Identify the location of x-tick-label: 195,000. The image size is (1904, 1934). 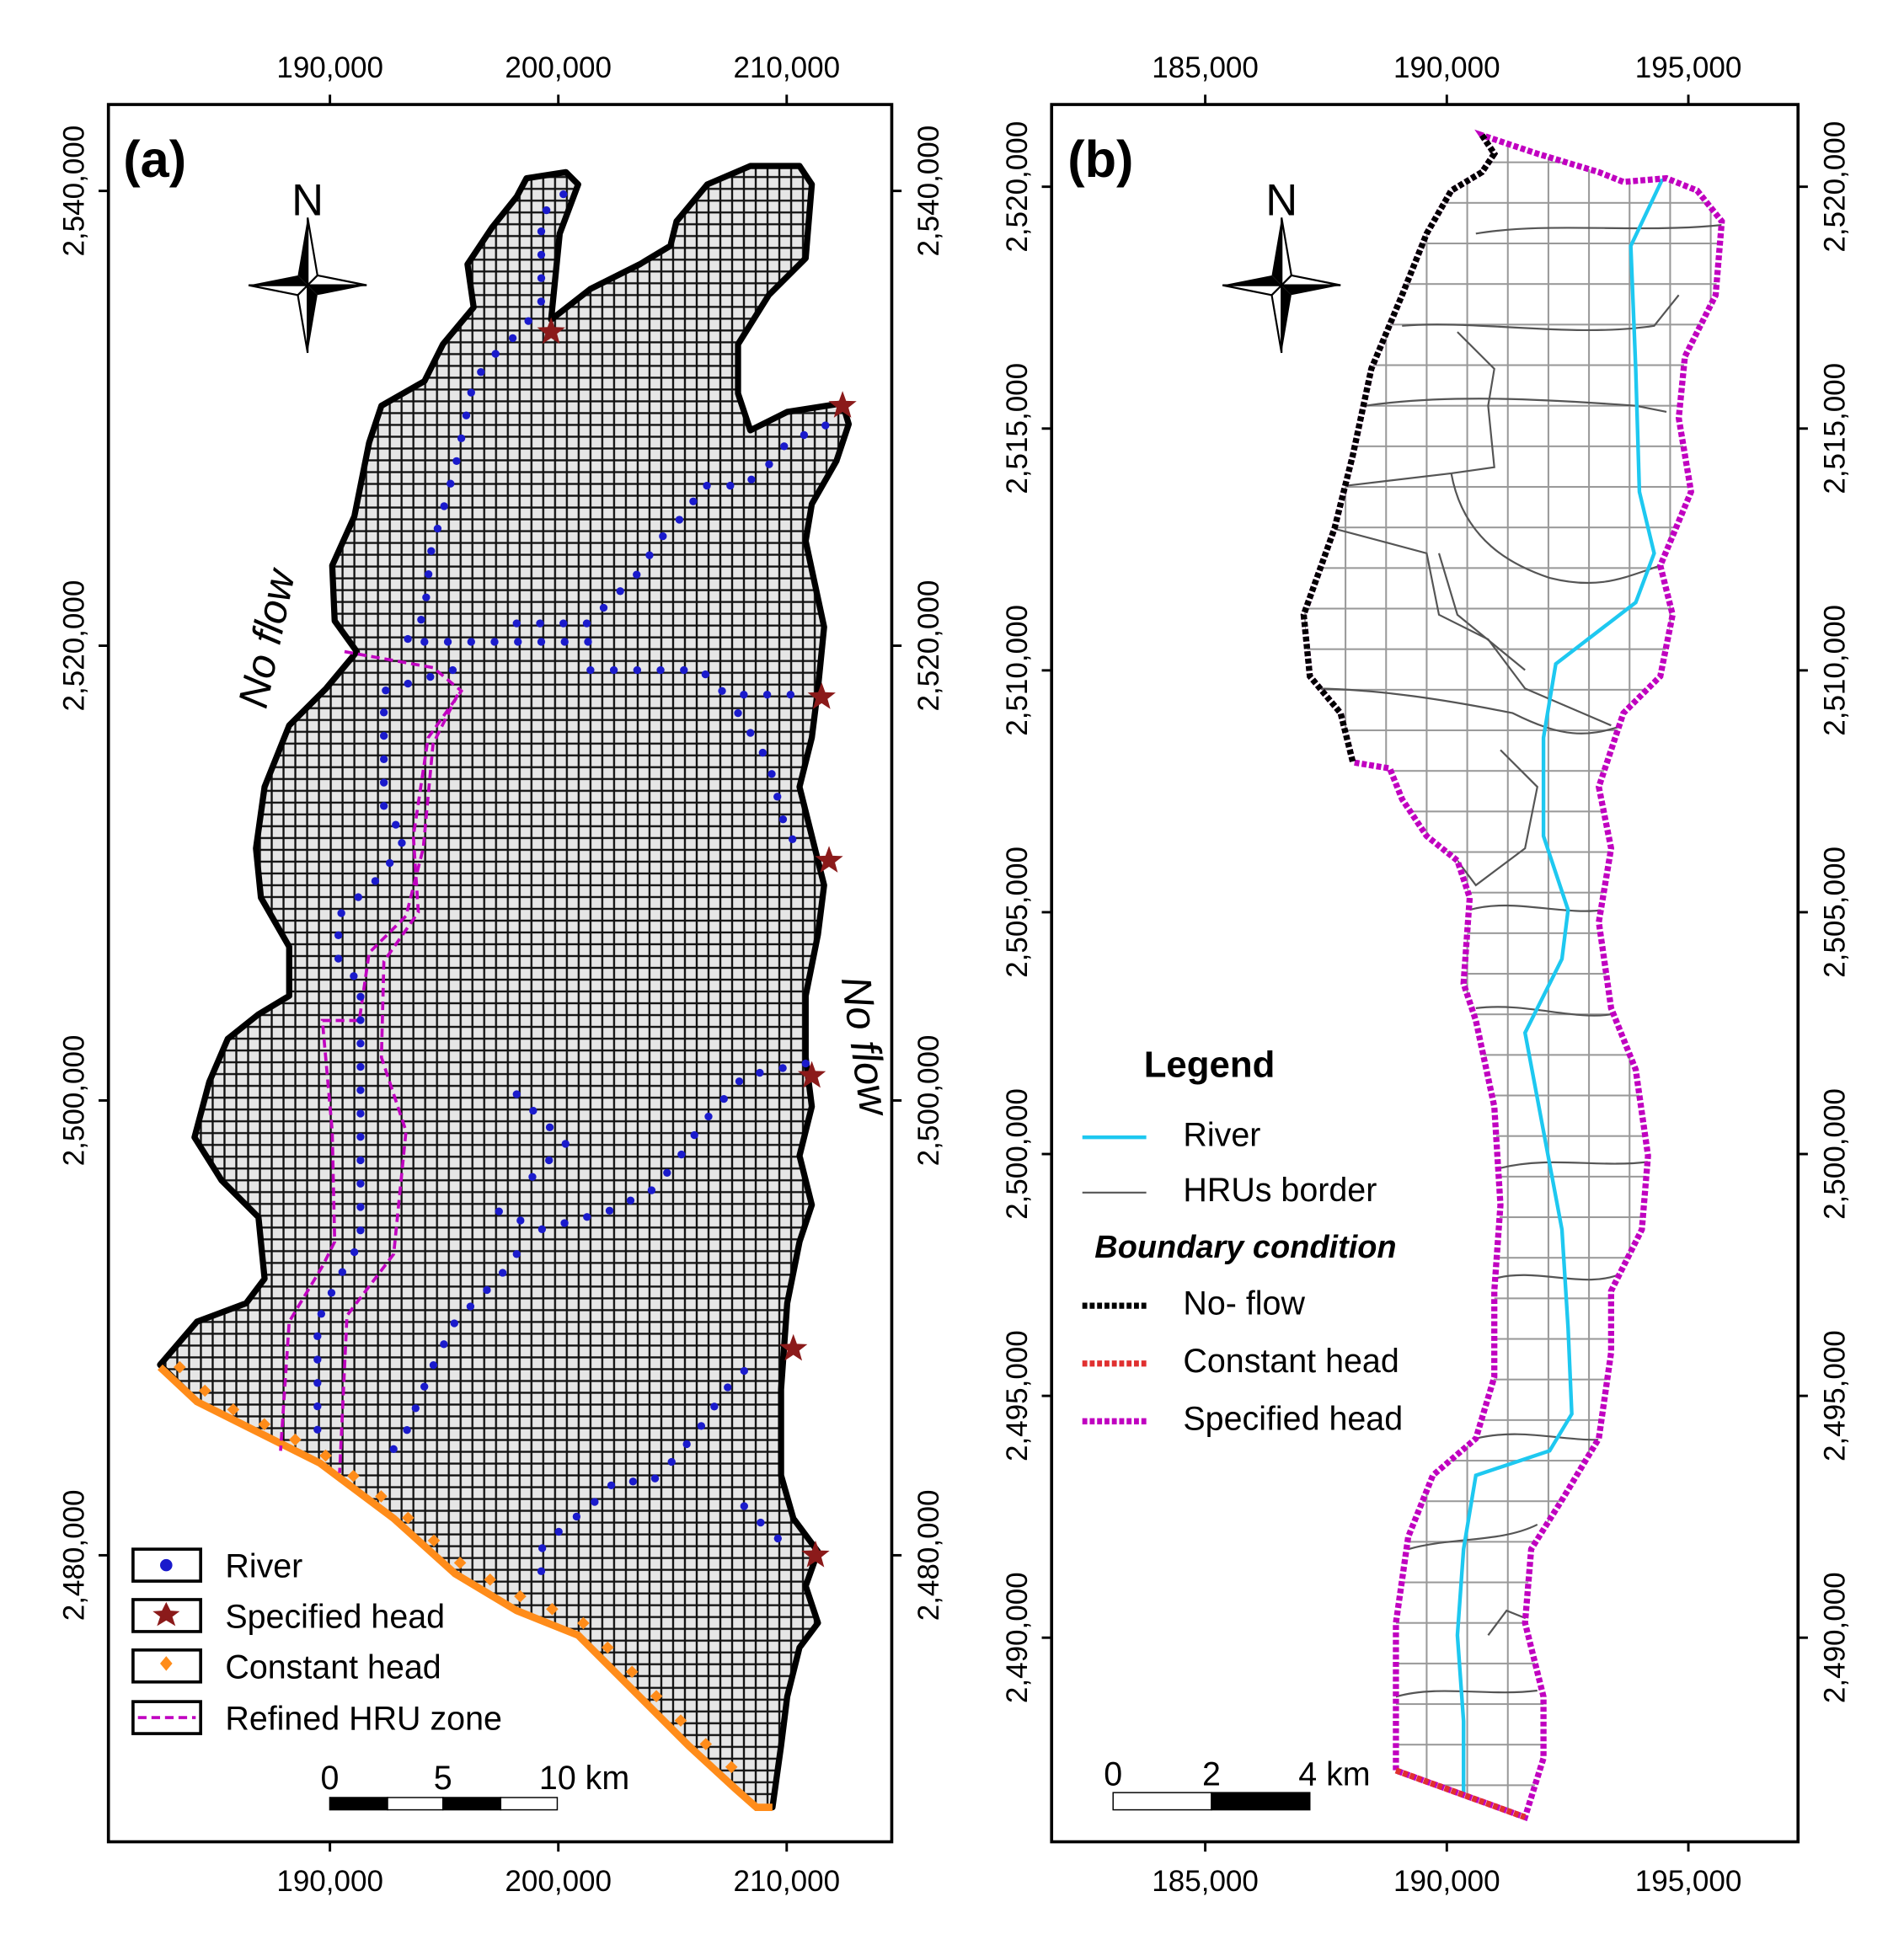
(1688, 1881).